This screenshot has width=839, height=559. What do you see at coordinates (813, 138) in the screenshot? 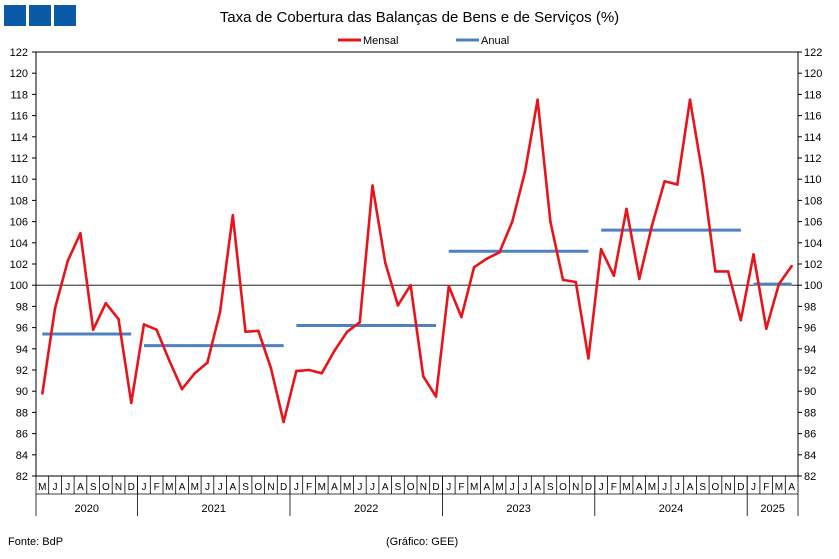
I see `y-tick-label-right: 114` at bounding box center [813, 138].